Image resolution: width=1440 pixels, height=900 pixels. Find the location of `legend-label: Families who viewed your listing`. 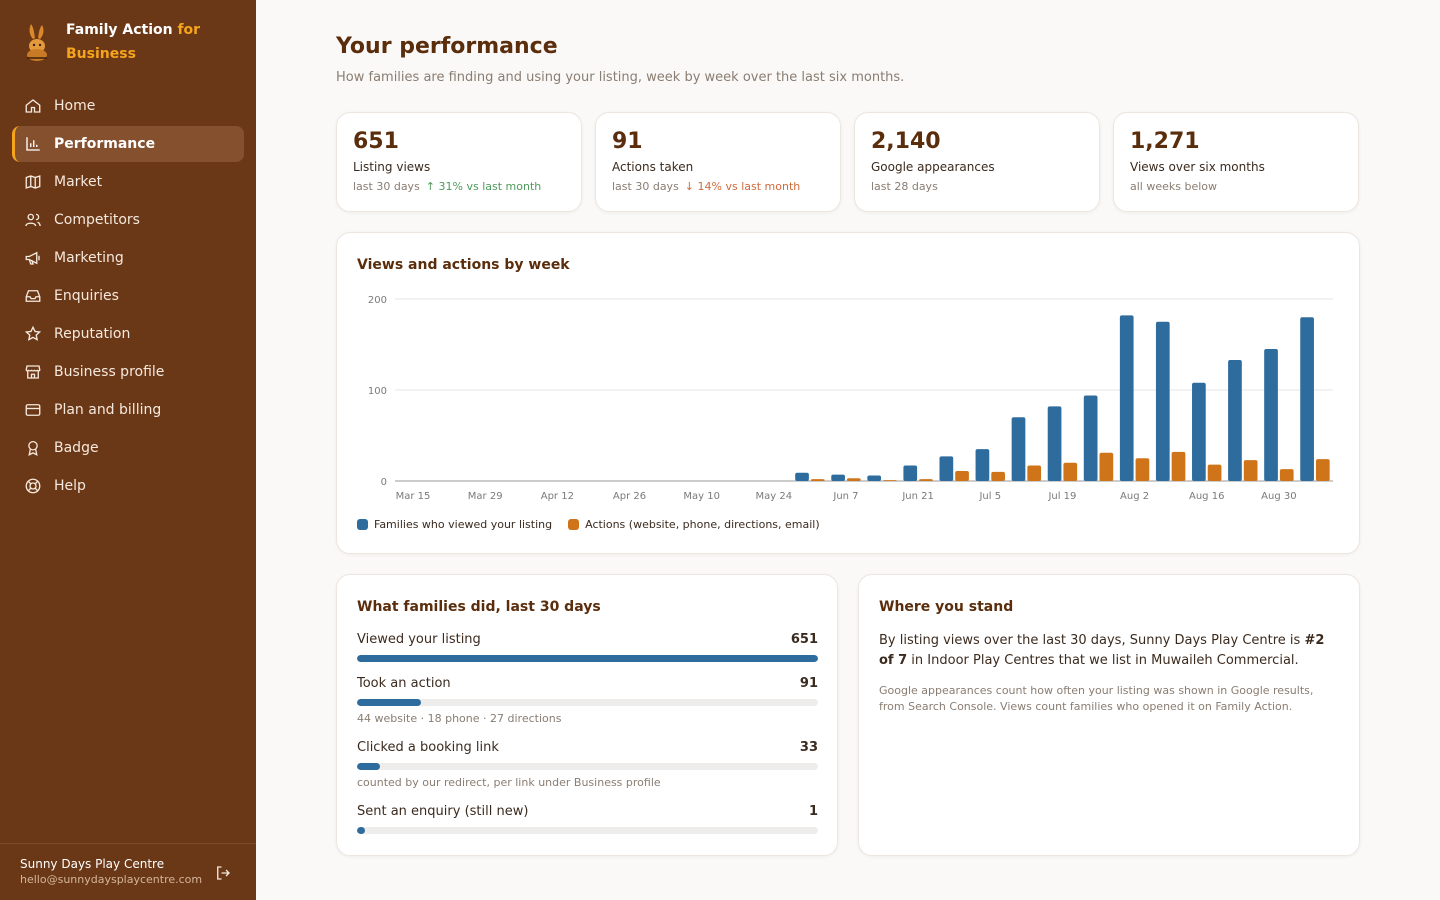

legend-label: Families who viewed your listing is located at coordinates (463, 524).